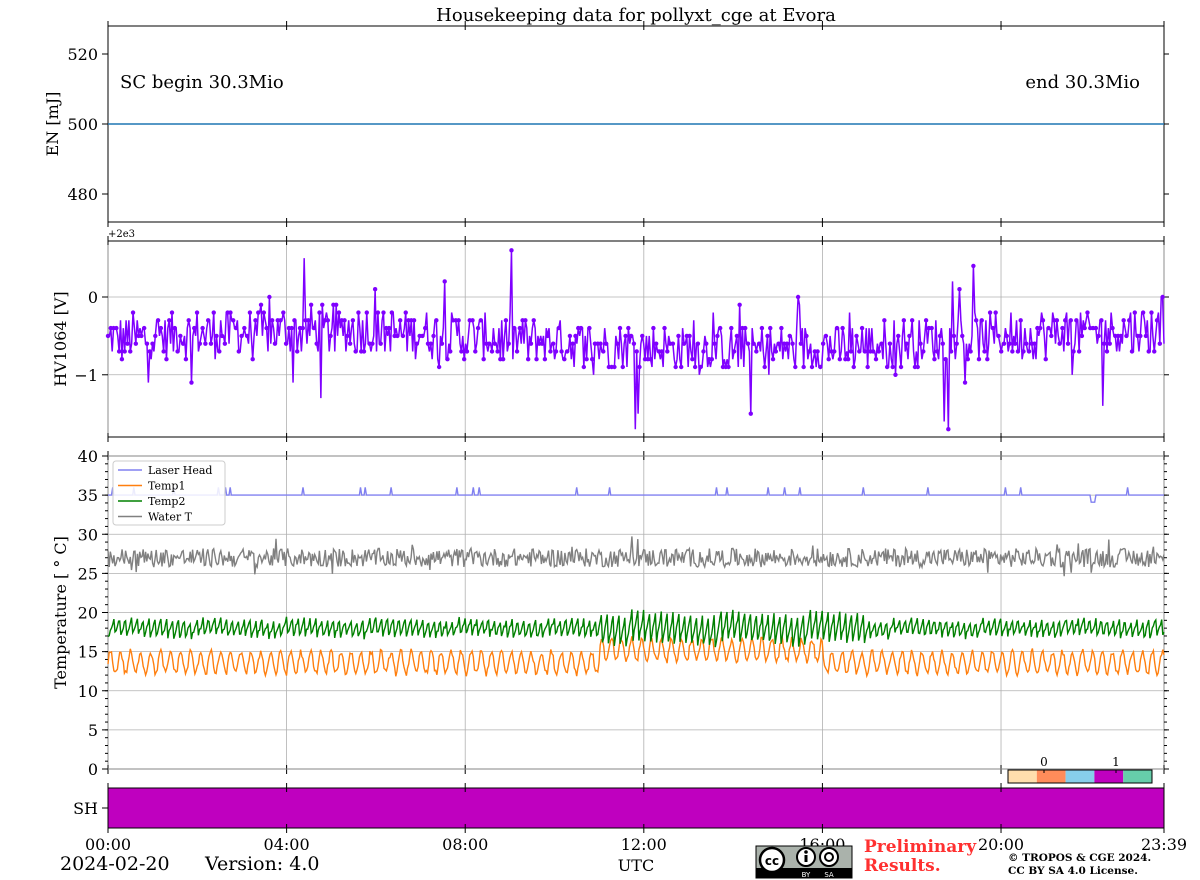  I want to click on y-tick-label: 25, so click(88, 573).